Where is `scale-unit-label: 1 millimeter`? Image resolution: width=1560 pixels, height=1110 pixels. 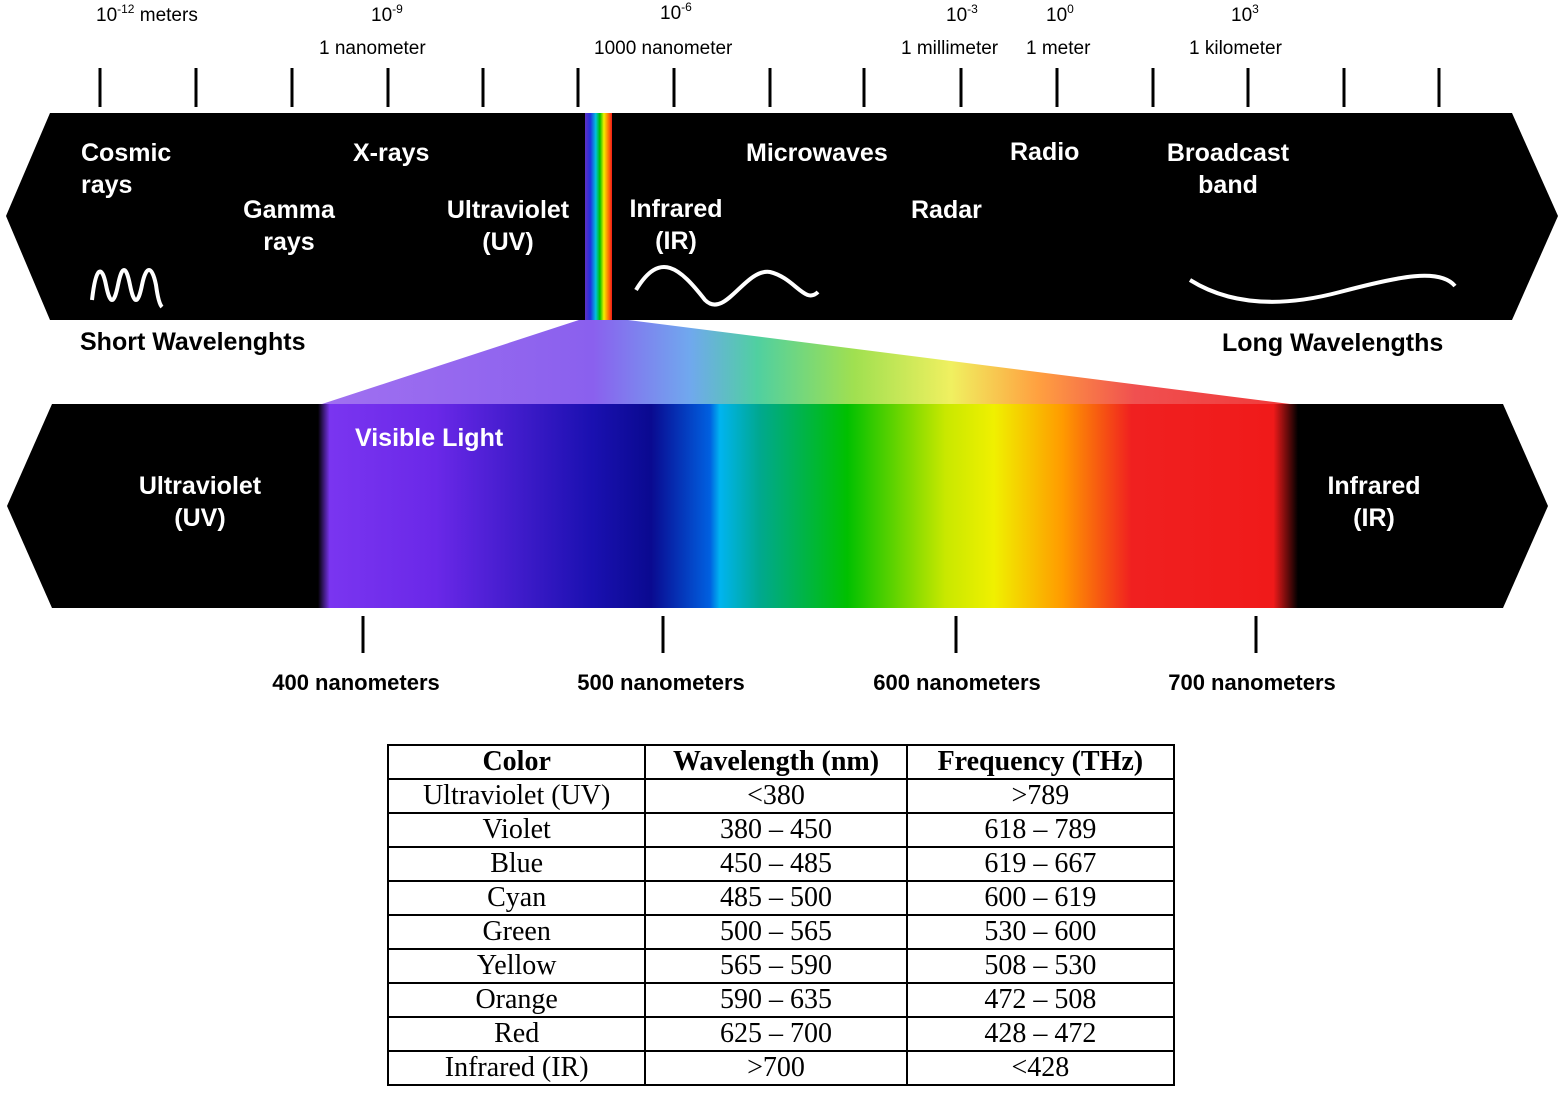
scale-unit-label: 1 millimeter is located at coordinates (950, 48).